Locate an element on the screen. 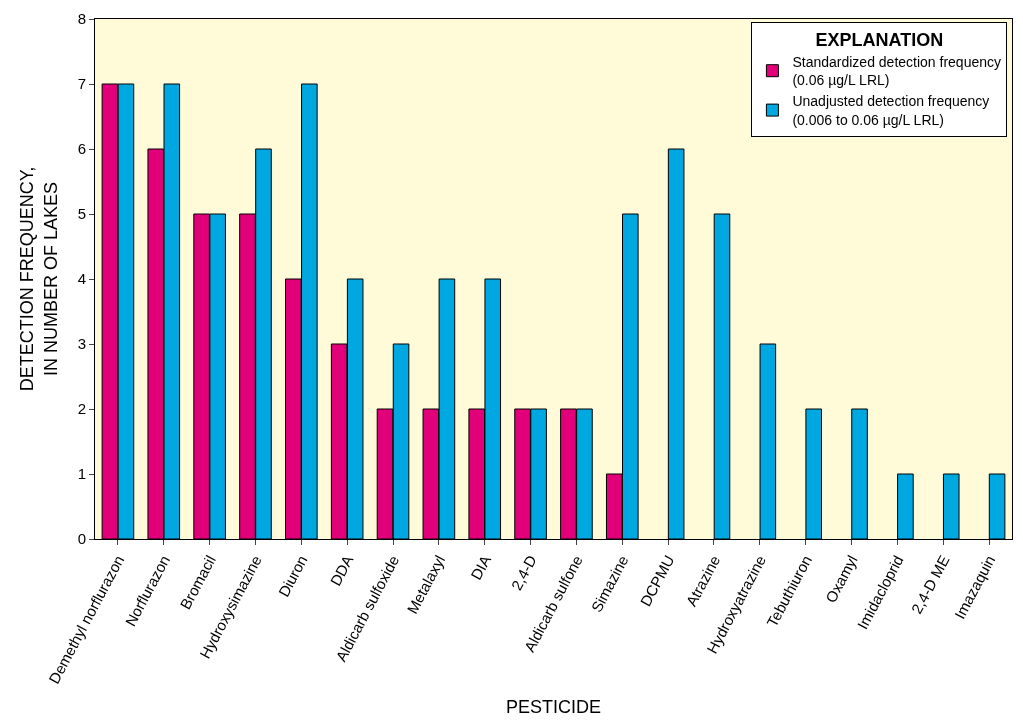  y-tick-label: 2 is located at coordinates (81, 409).